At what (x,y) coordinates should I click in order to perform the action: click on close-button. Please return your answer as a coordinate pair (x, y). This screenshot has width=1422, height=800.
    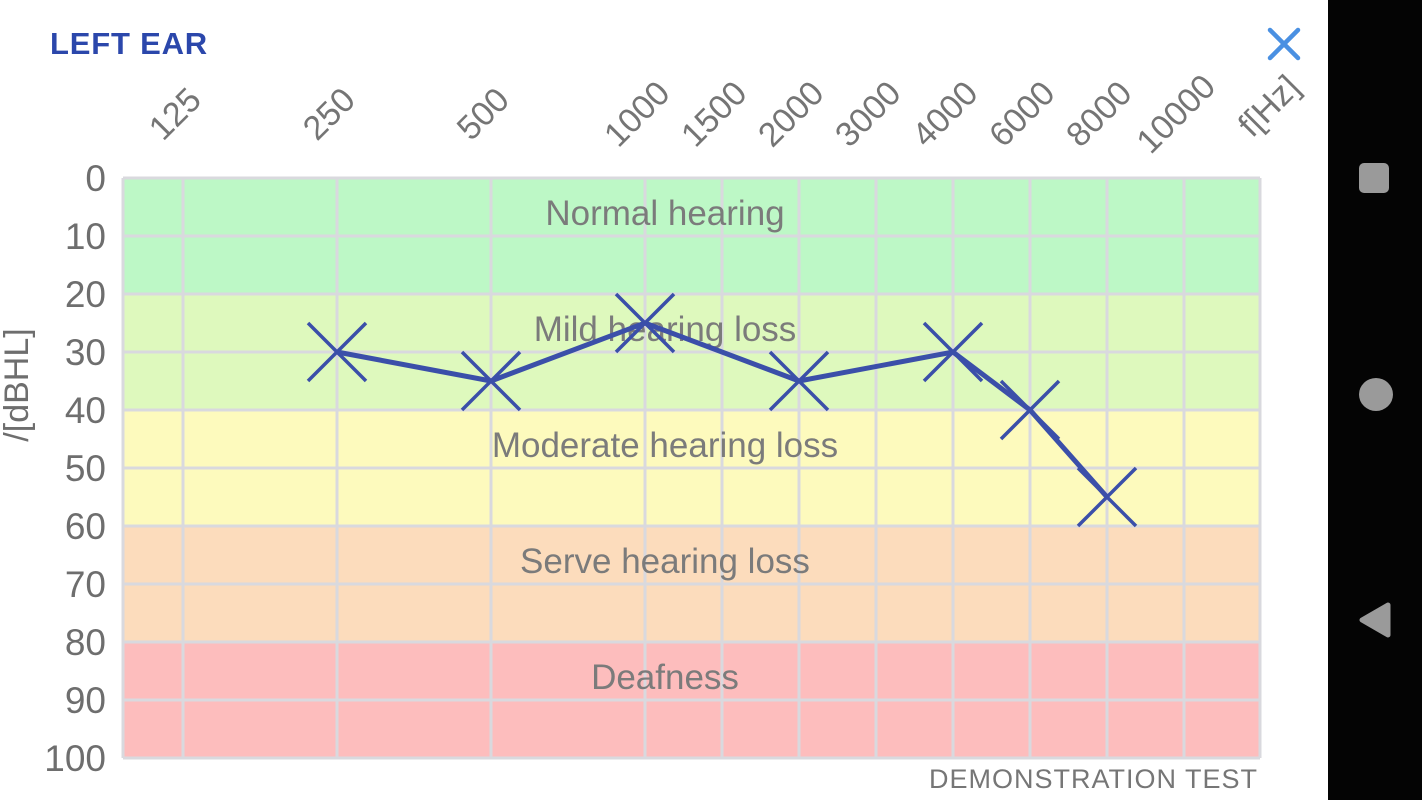
    Looking at the image, I should click on (1284, 44).